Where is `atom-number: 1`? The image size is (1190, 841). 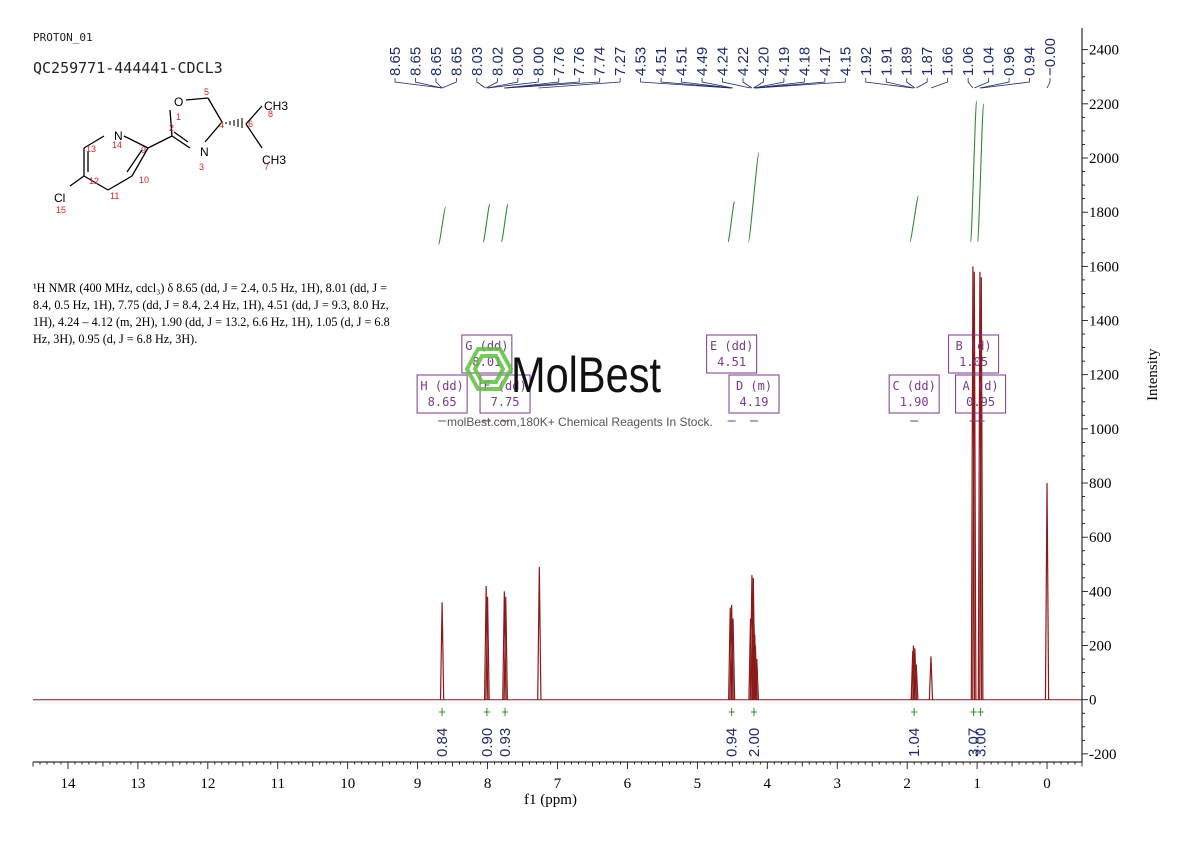 atom-number: 1 is located at coordinates (178, 117).